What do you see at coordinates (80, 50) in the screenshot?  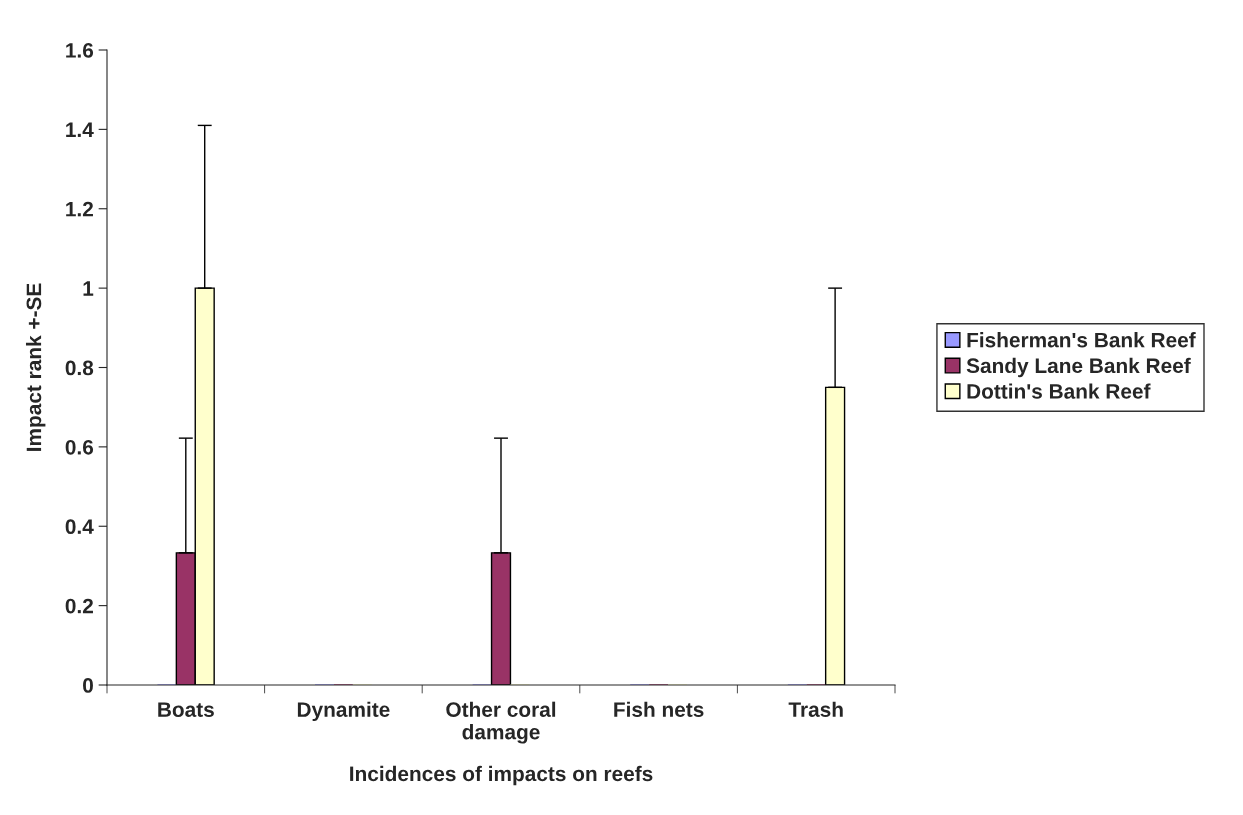 I see `y-tick-label: 1.6` at bounding box center [80, 50].